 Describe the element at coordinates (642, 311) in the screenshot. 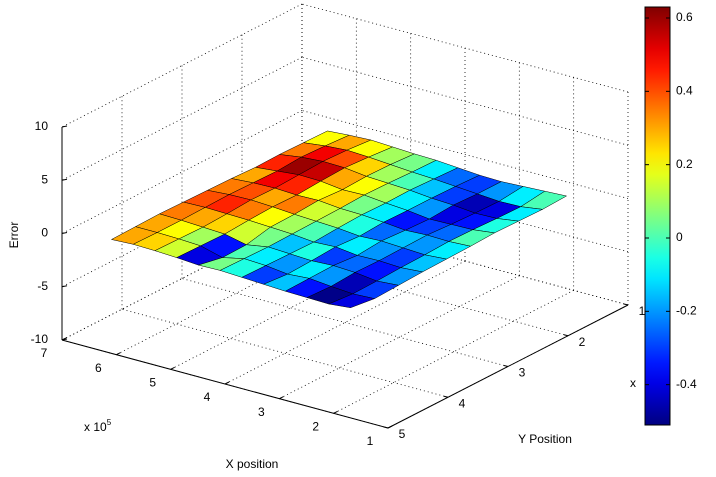

I see `y-tick-label: 1` at that location.